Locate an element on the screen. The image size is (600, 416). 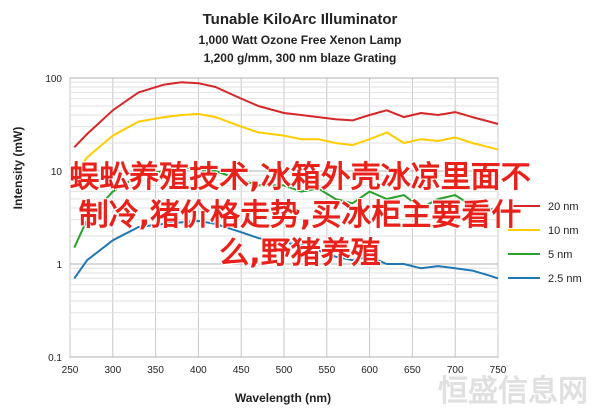
x-tick-label: 500 is located at coordinates (284, 370).